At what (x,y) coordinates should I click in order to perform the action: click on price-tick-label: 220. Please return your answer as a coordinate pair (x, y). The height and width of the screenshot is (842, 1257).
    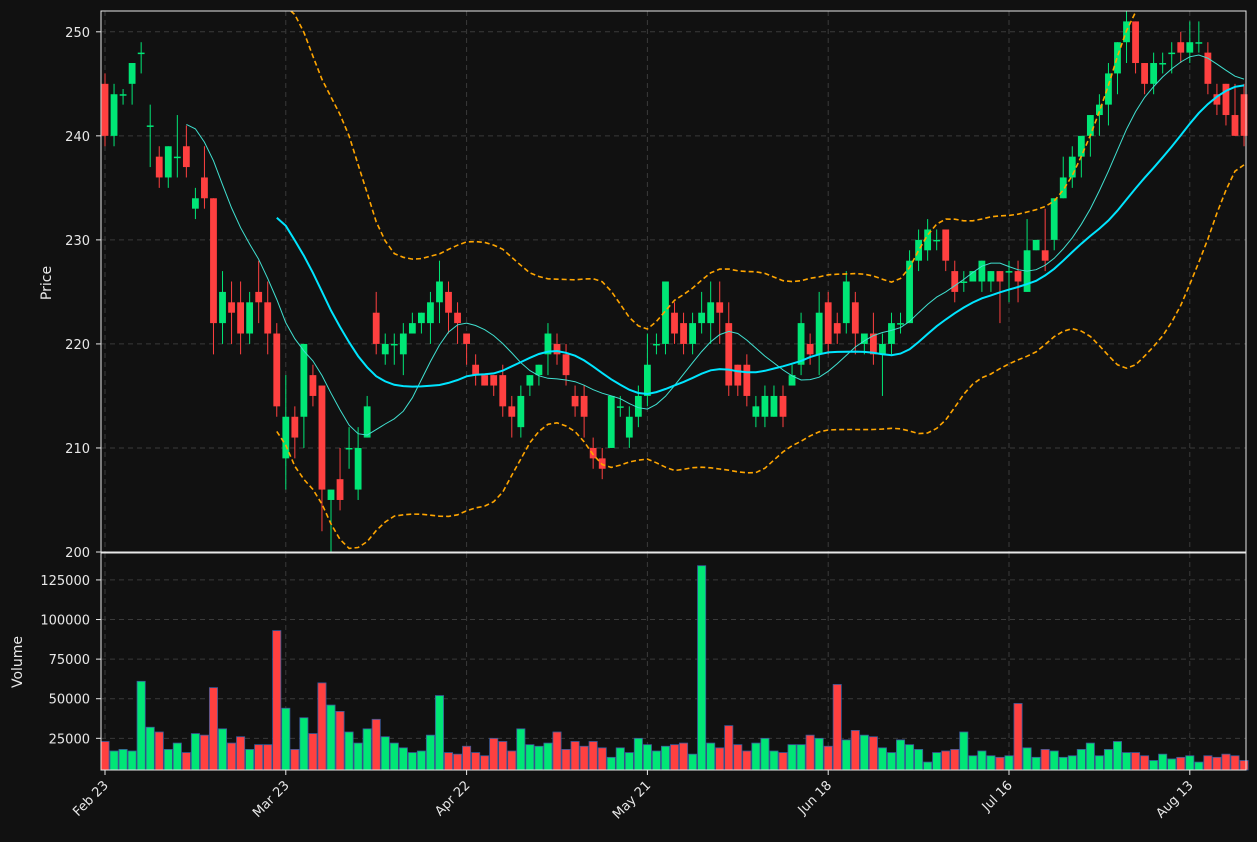
    Looking at the image, I should click on (77, 345).